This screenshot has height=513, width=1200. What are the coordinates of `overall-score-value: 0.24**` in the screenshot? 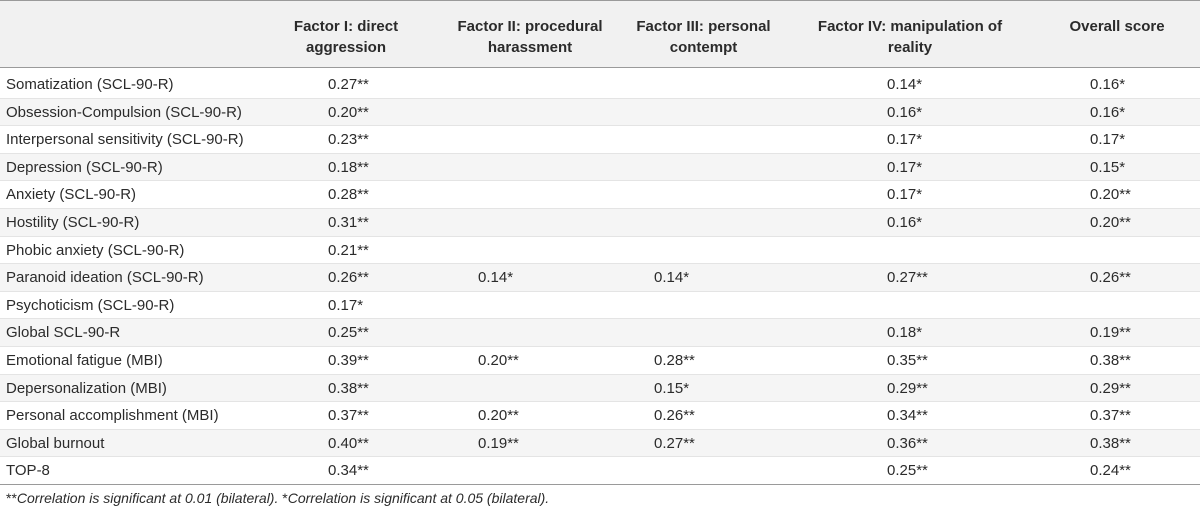 It's located at (1110, 471).